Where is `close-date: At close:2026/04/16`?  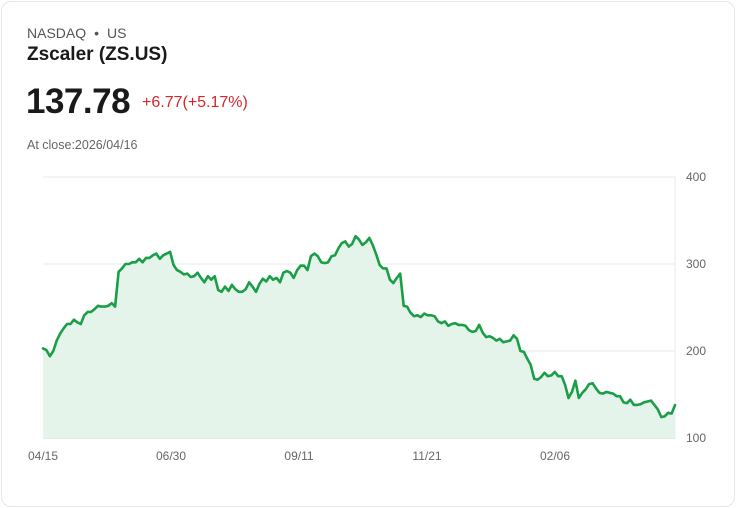 close-date: At close:2026/04/16 is located at coordinates (82, 145).